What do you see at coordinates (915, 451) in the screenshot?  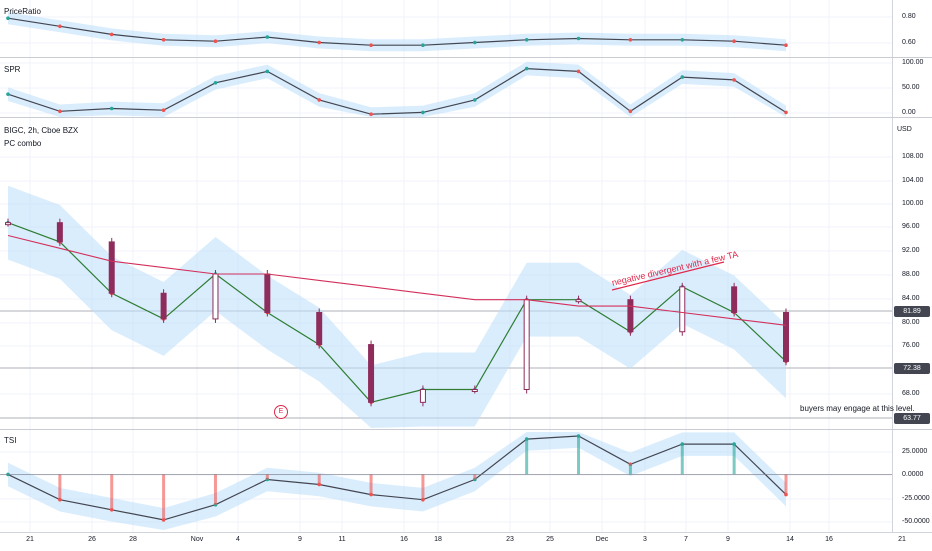 I see `tsi-ytick: 25.0000` at bounding box center [915, 451].